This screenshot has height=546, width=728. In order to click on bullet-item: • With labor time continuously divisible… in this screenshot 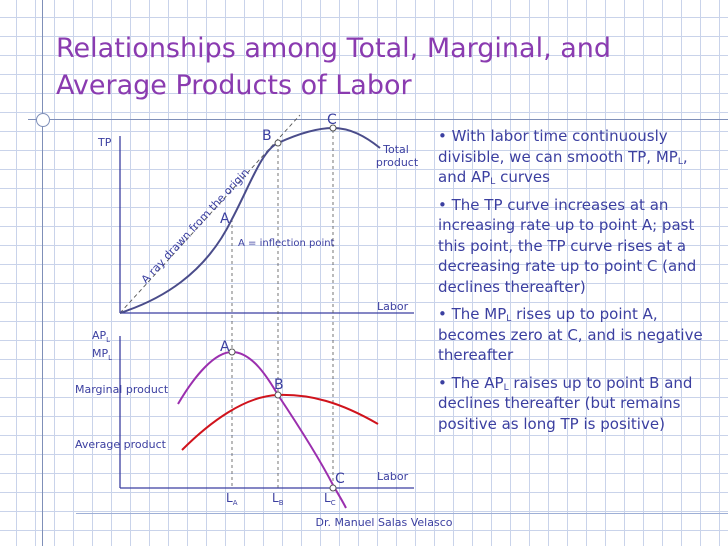, I will do `click(563, 157)`.